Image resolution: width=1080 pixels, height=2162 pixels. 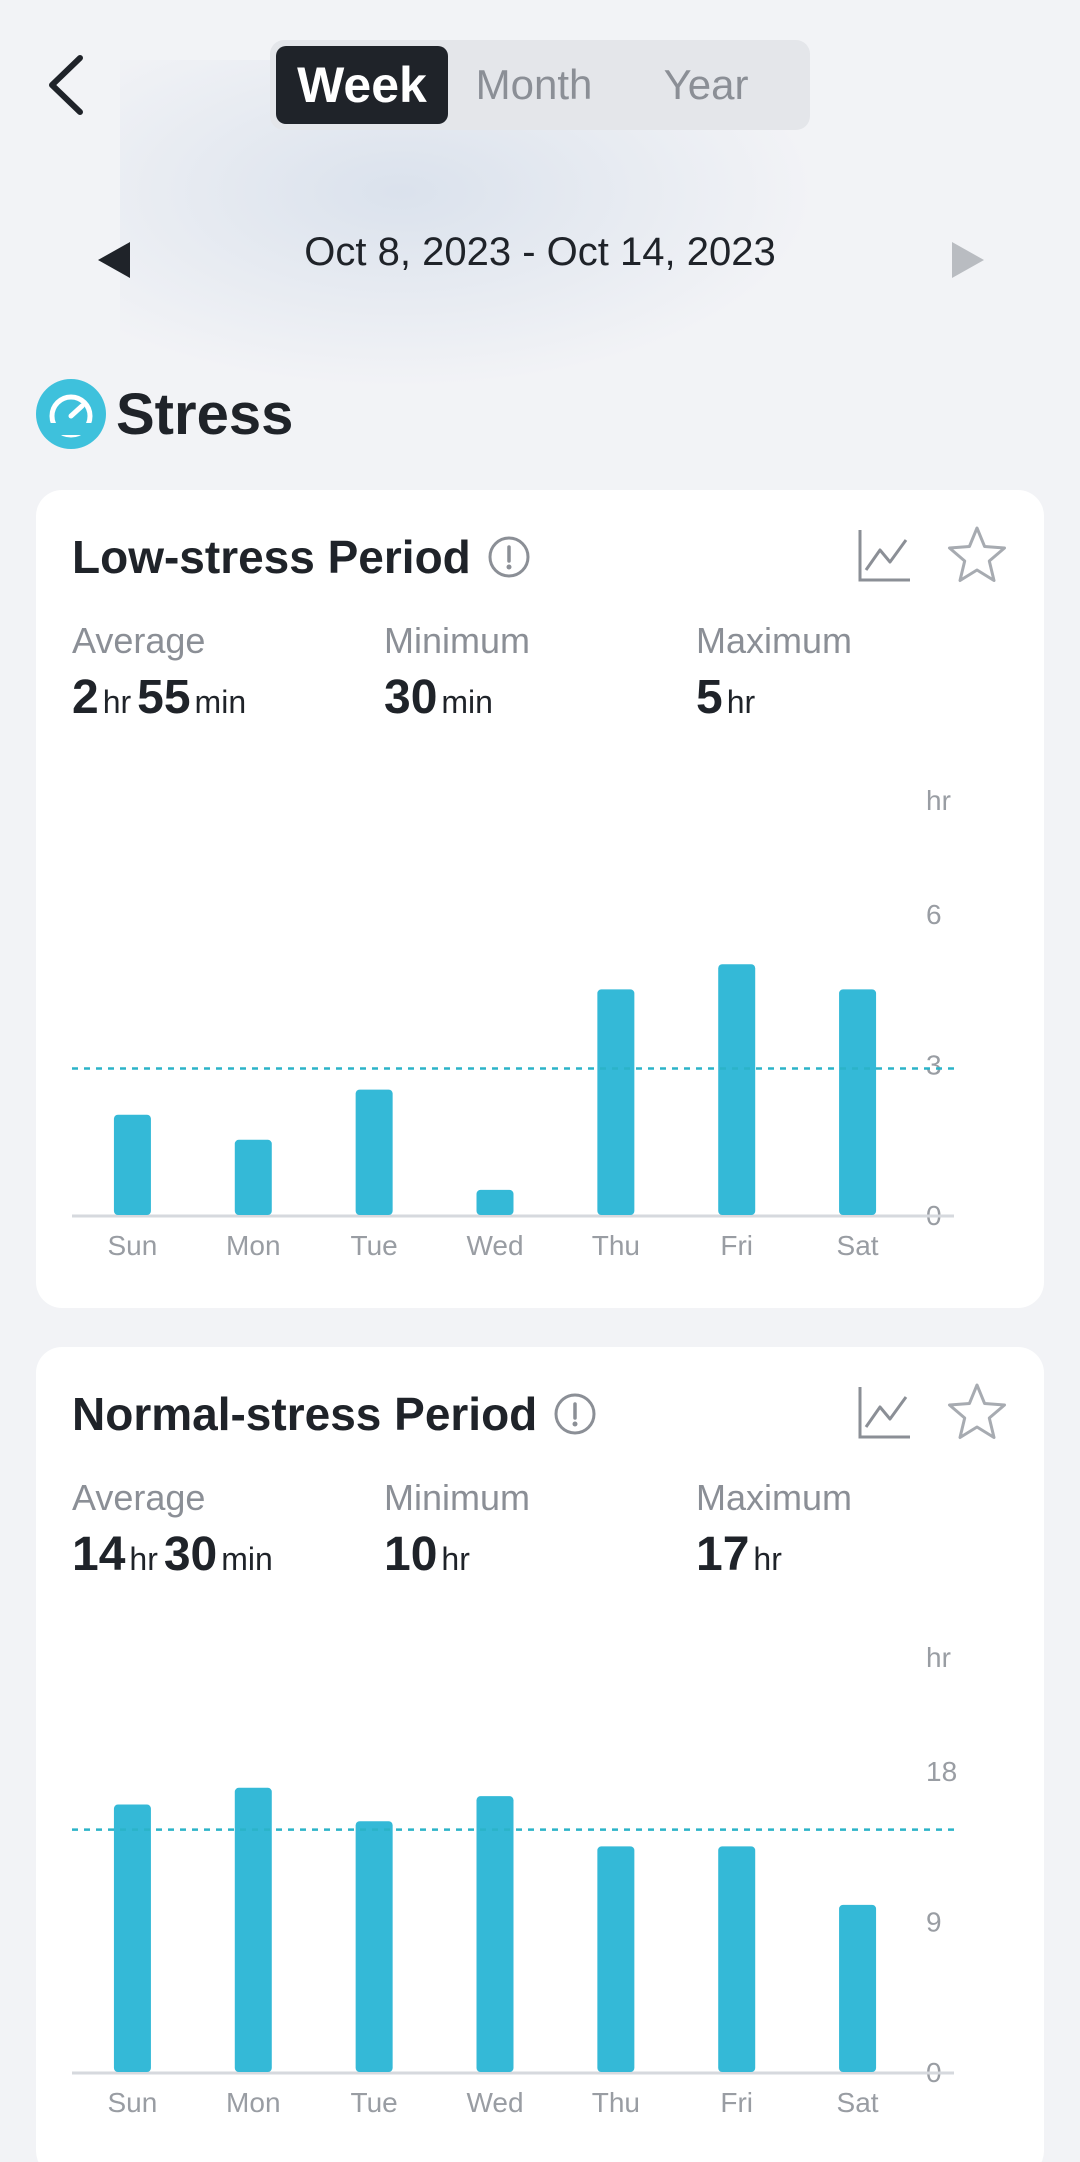 What do you see at coordinates (852, 697) in the screenshot?
I see `stat-value: 5 hr` at bounding box center [852, 697].